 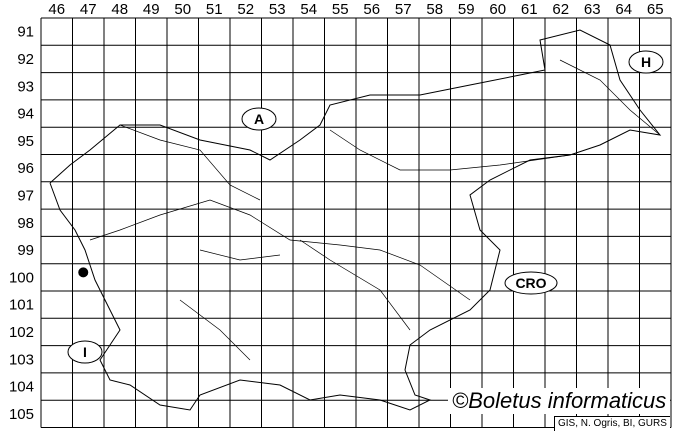 I want to click on row-label: 97, so click(x=25, y=195).